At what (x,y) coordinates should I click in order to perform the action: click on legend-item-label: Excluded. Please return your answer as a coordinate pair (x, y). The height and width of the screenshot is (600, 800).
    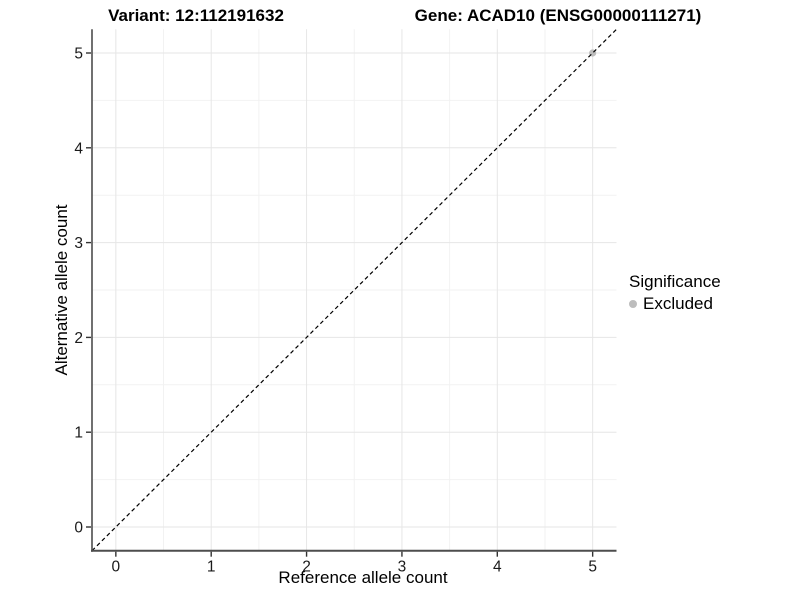
    Looking at the image, I should click on (678, 303).